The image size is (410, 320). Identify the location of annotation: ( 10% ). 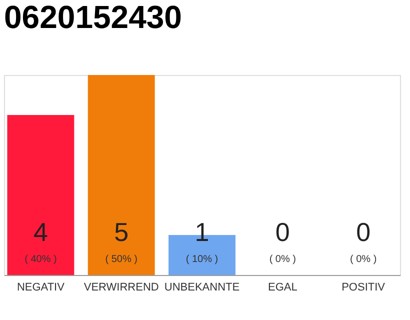
(202, 259).